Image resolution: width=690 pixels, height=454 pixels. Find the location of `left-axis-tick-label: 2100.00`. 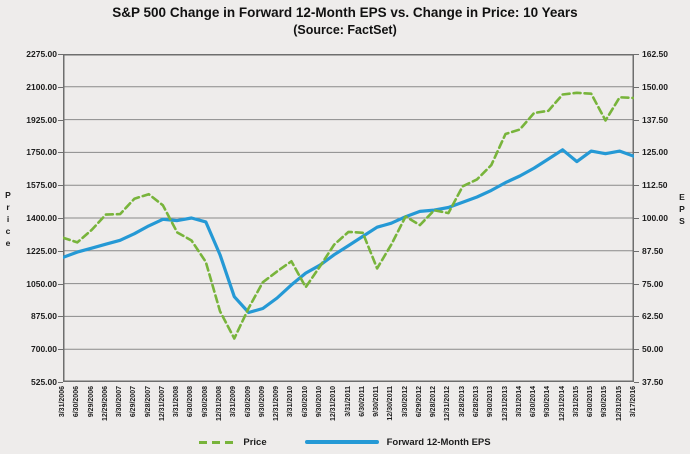

left-axis-tick-label: 2100.00 is located at coordinates (41, 86).